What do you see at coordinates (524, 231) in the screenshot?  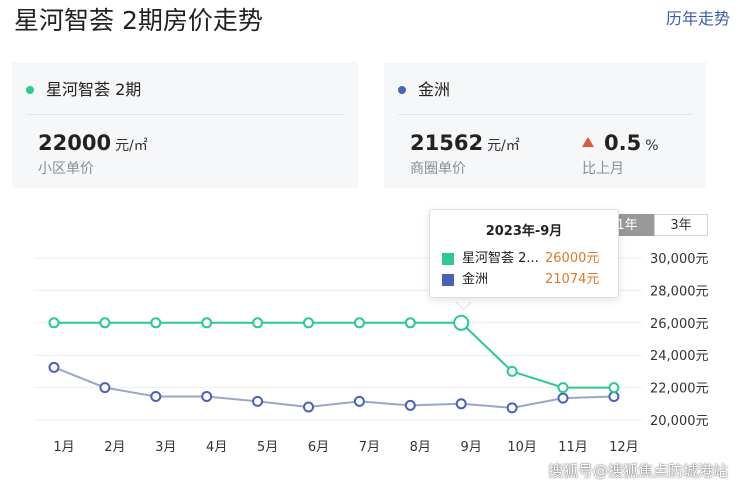 I see `tooltip-title: 2023年-9月` at bounding box center [524, 231].